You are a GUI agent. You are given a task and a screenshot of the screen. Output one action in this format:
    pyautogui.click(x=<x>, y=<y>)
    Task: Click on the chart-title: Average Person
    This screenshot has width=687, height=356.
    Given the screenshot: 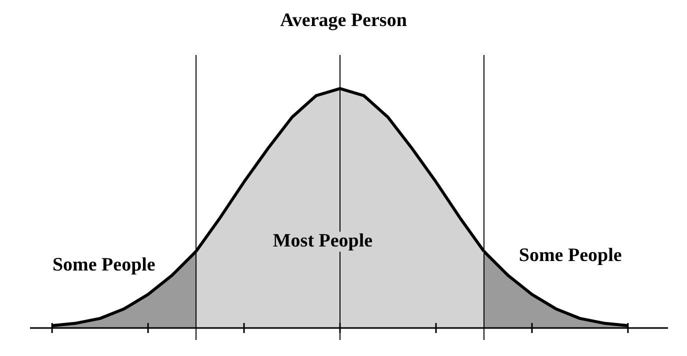 What is the action you would take?
    pyautogui.click(x=343, y=21)
    